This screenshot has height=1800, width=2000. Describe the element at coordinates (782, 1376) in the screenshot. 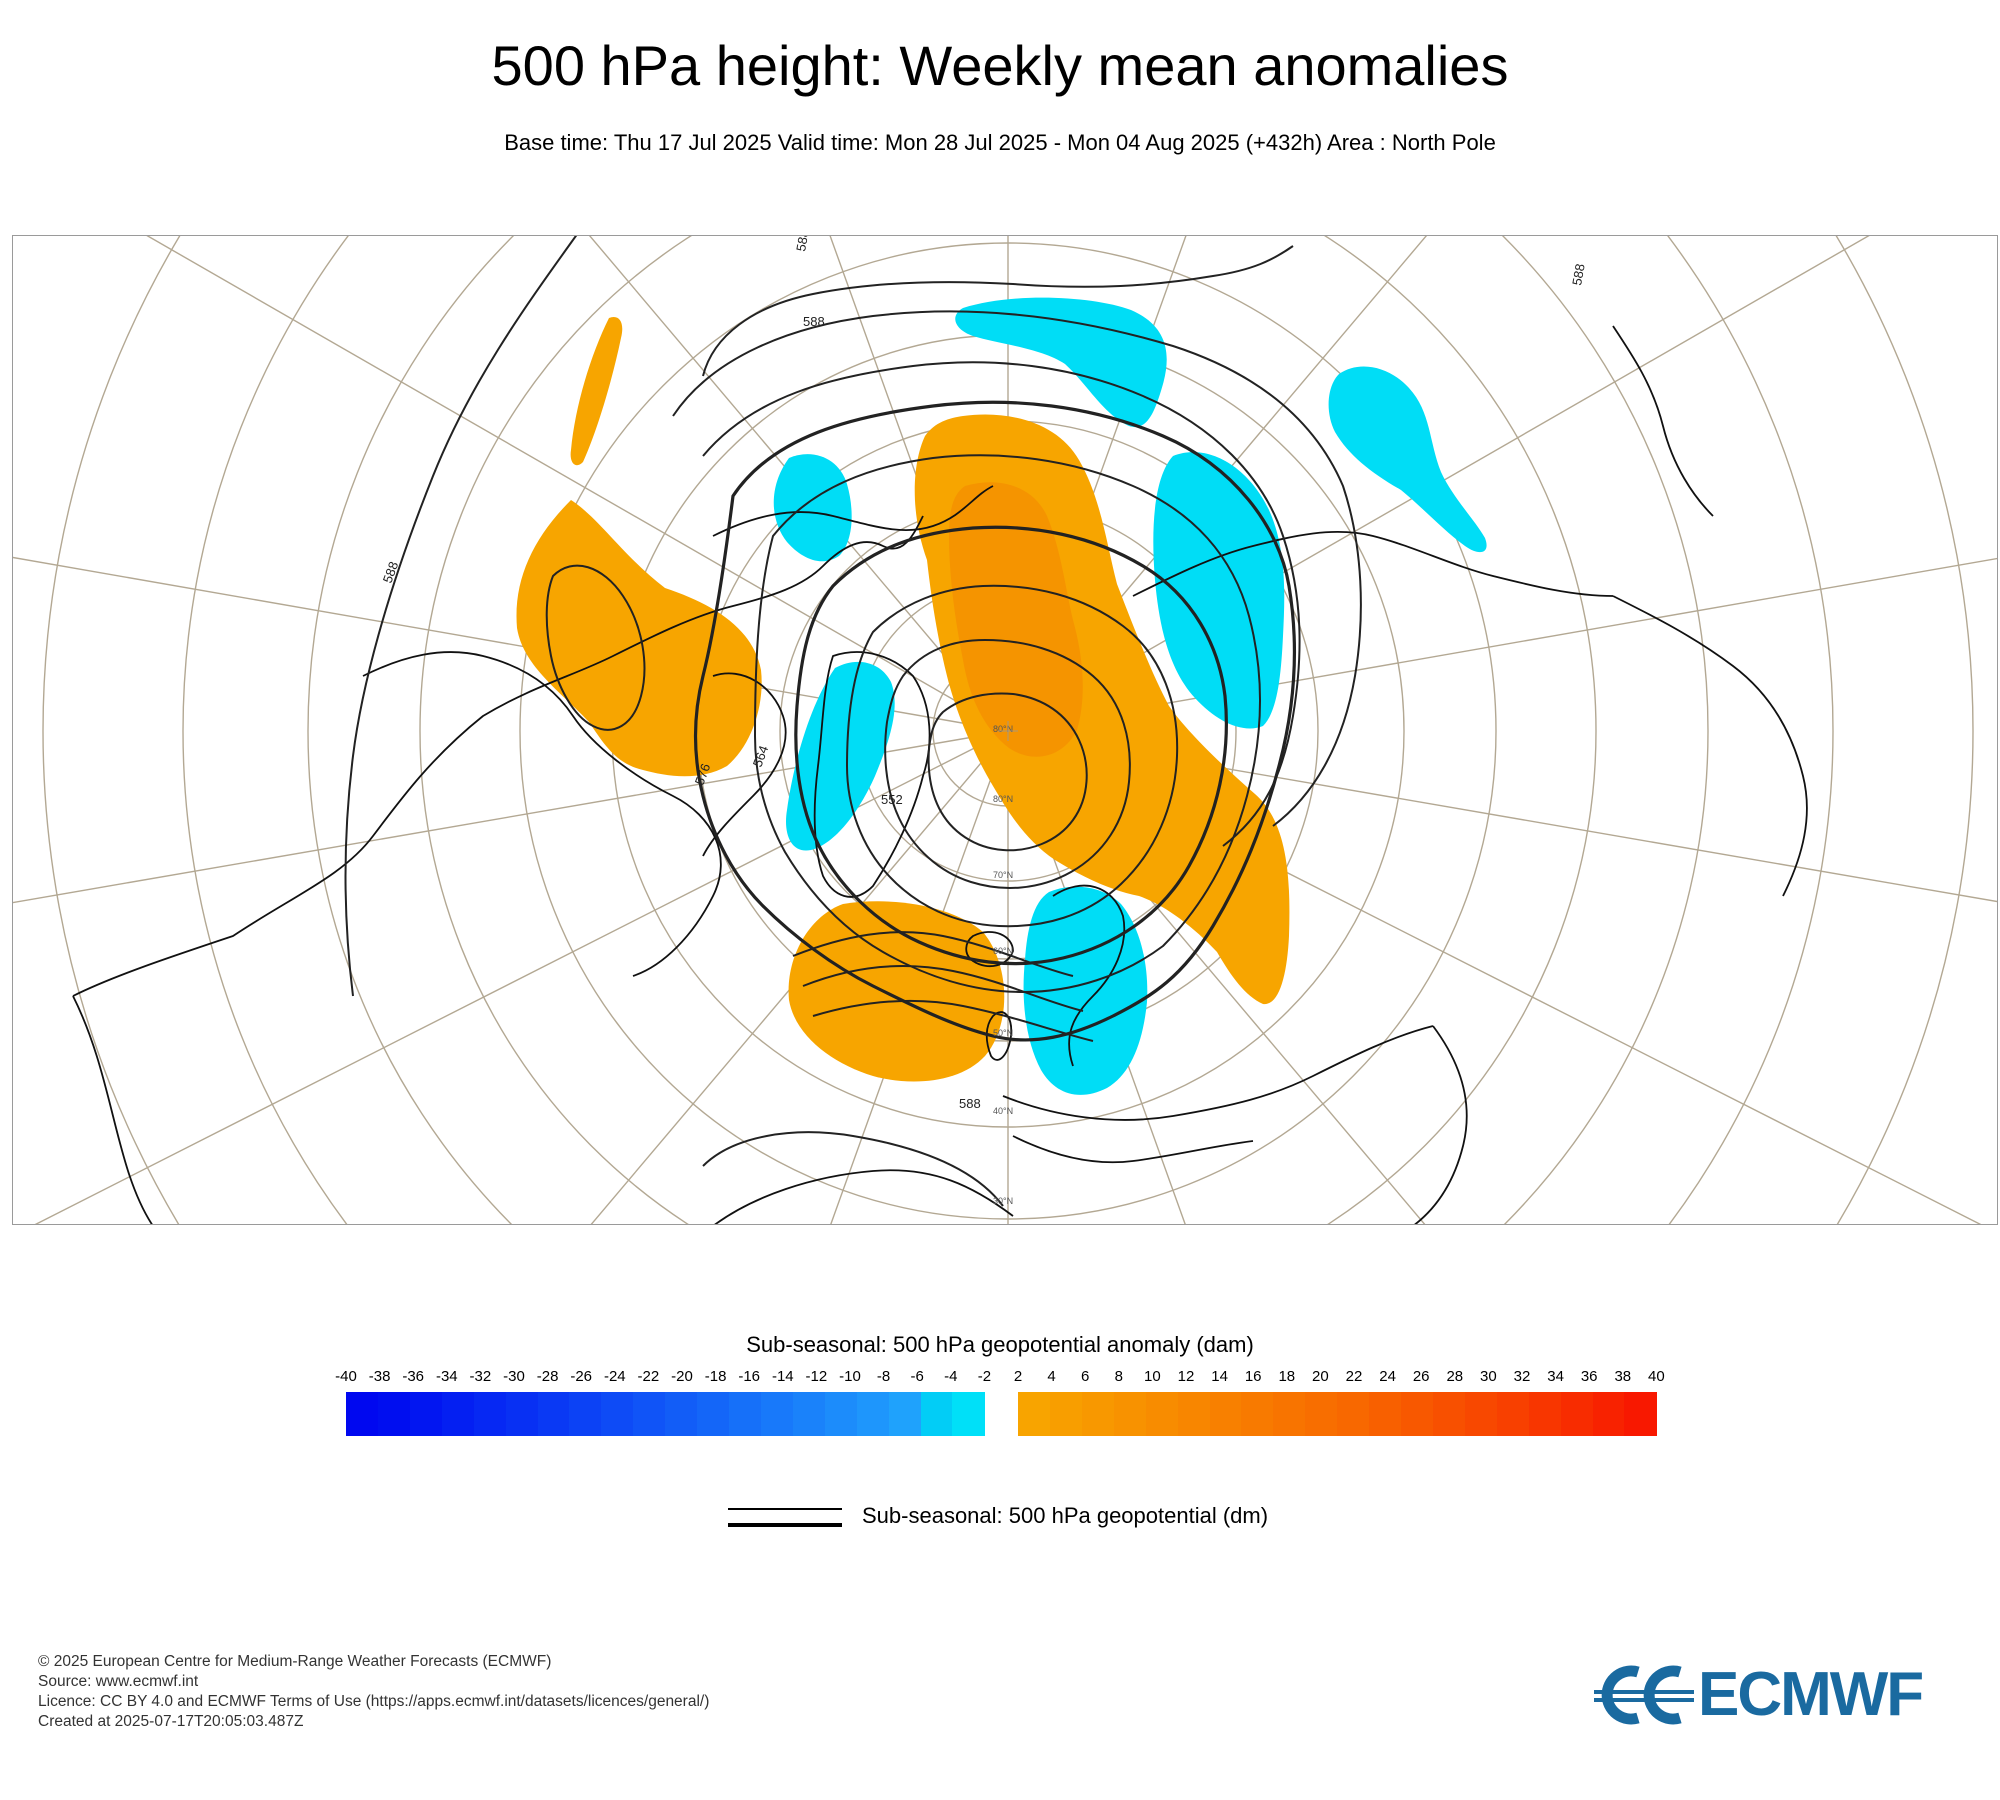

I see `colorbar-tick-label: -14` at that location.